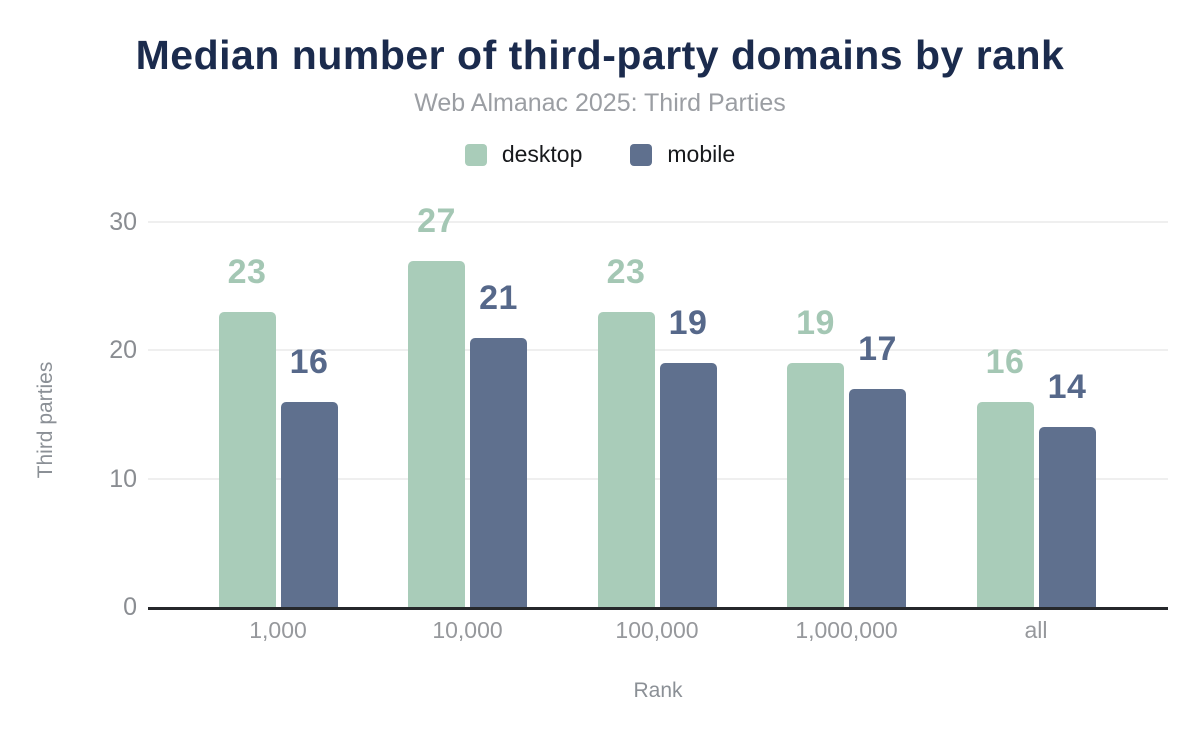  Describe the element at coordinates (641, 154) in the screenshot. I see `legend-swatch-mobile` at that location.